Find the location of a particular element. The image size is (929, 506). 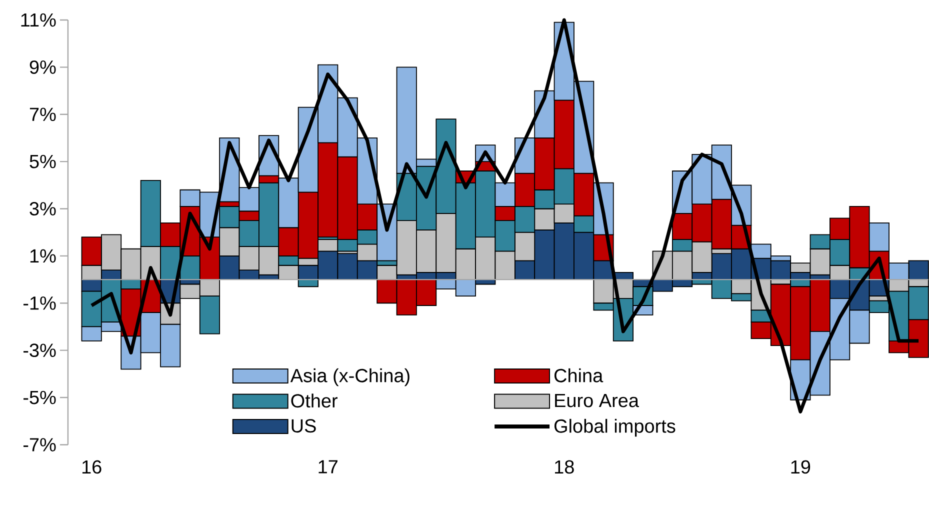

legend-label: US is located at coordinates (304, 426).